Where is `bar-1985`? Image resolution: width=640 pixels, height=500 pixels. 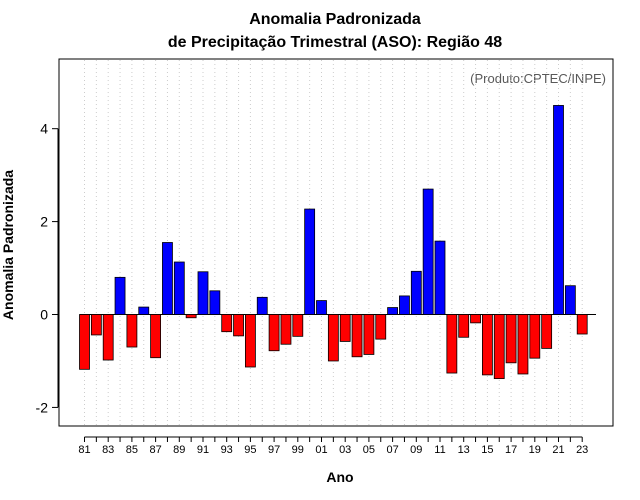 bar-1985 is located at coordinates (132, 331).